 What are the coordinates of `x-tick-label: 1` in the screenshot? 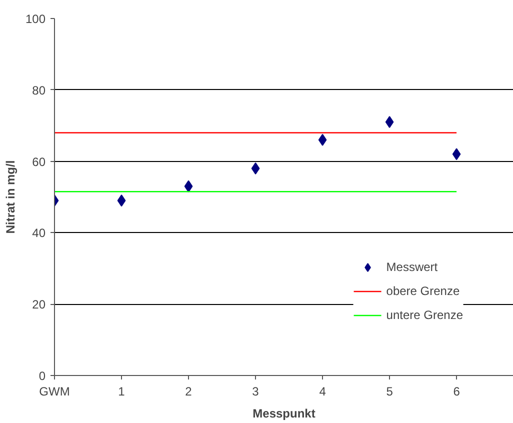 It's located at (122, 391).